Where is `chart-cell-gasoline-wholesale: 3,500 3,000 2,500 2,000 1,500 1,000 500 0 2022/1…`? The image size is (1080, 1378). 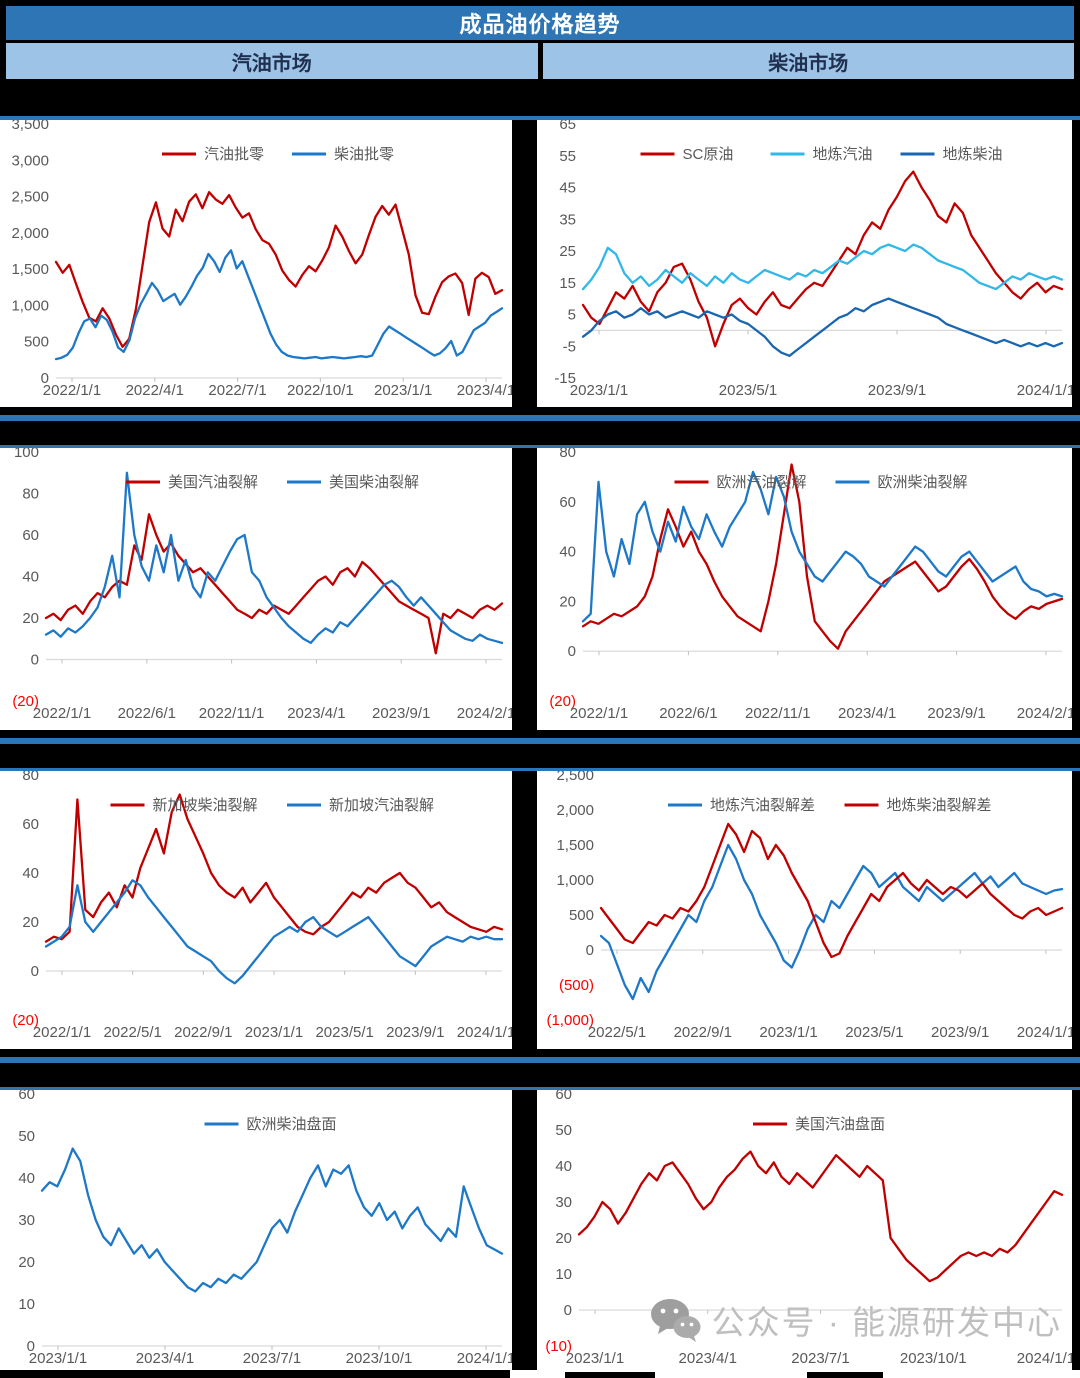
chart-cell-gasoline-wholesale: 3,500 3,000 2,500 2,000 1,500 1,000 500 0 2022/1… is located at coordinates (256, 263).